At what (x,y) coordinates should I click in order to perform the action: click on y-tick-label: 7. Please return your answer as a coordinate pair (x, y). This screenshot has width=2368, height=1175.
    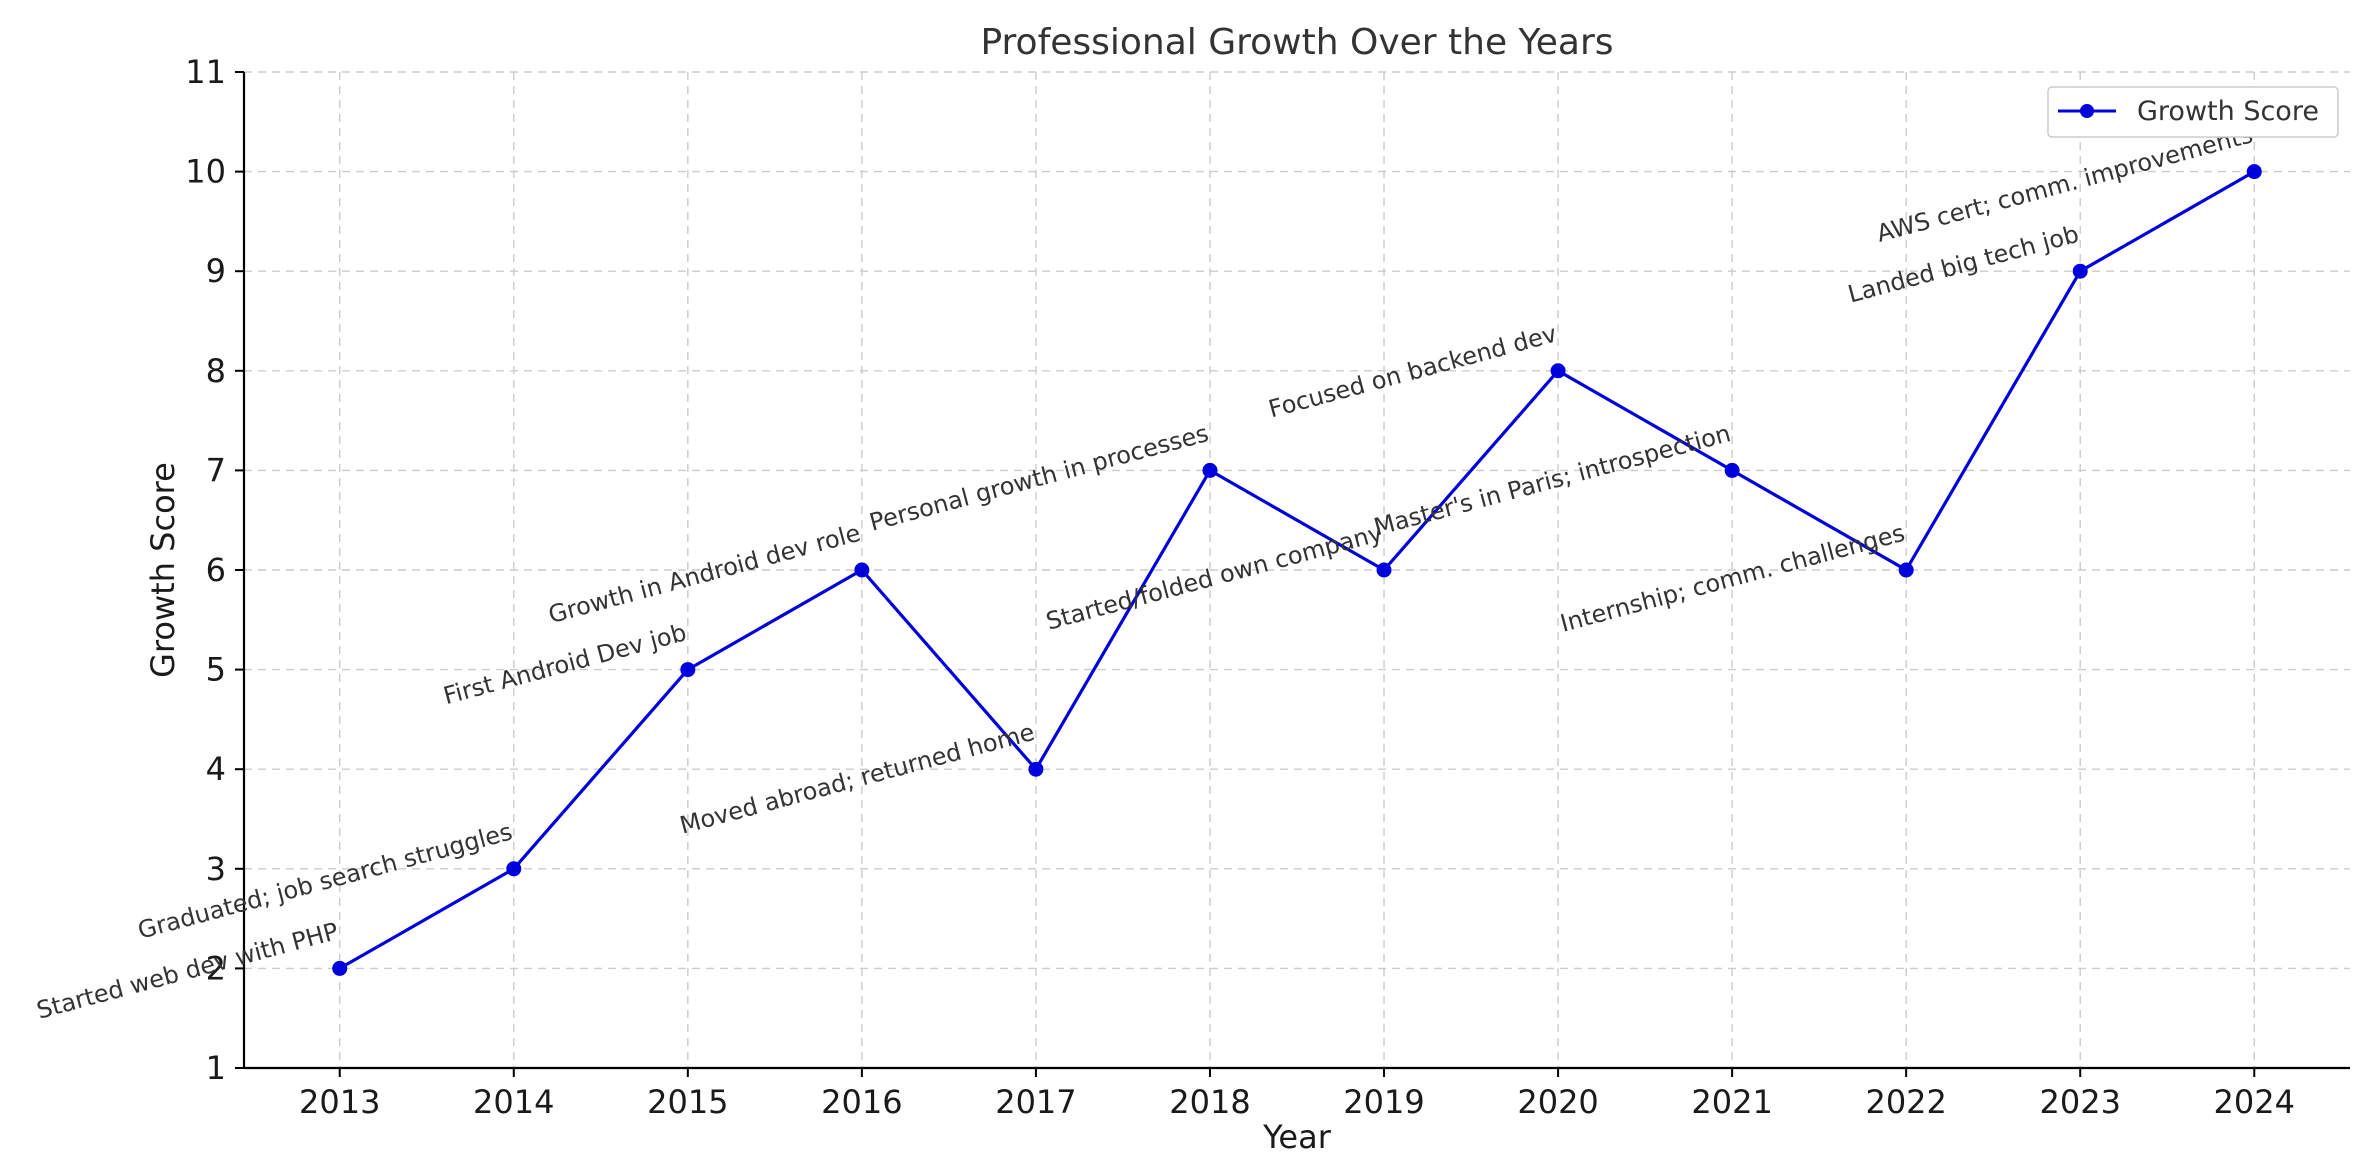
    Looking at the image, I should click on (216, 470).